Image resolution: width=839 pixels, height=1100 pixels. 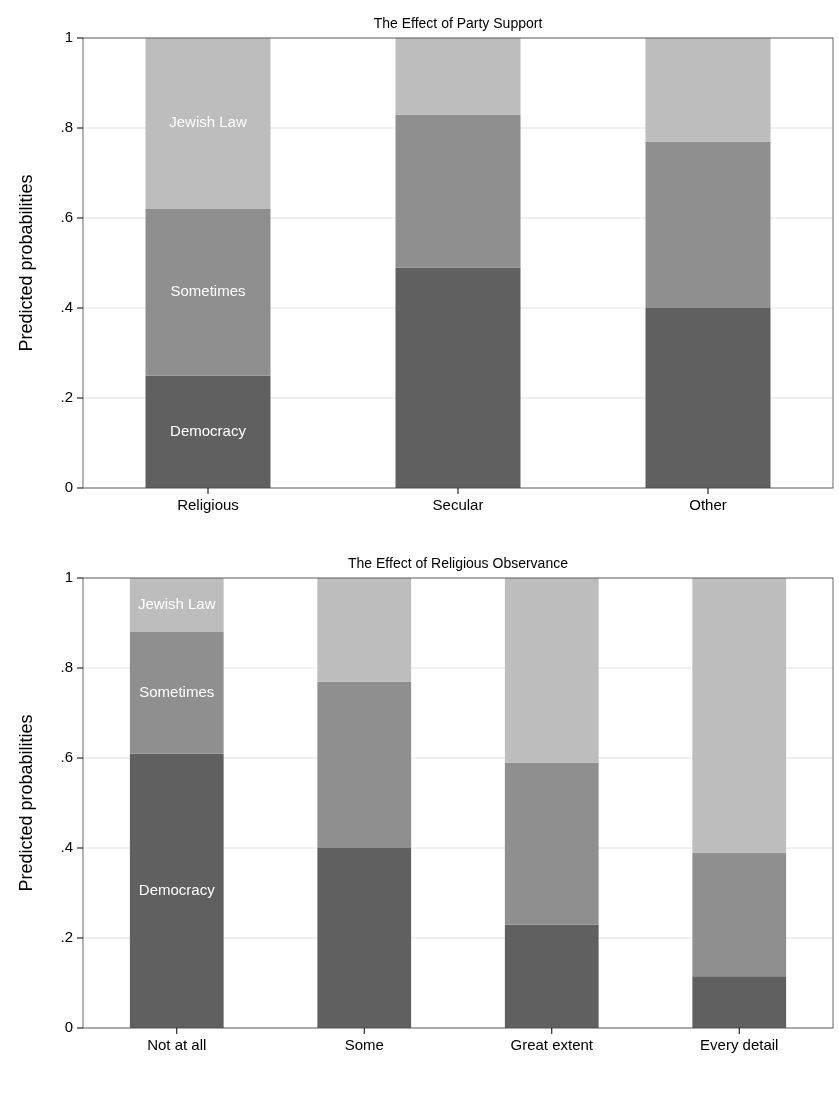 I want to click on chart-title: The Effect of Religious Observance, so click(x=458, y=563).